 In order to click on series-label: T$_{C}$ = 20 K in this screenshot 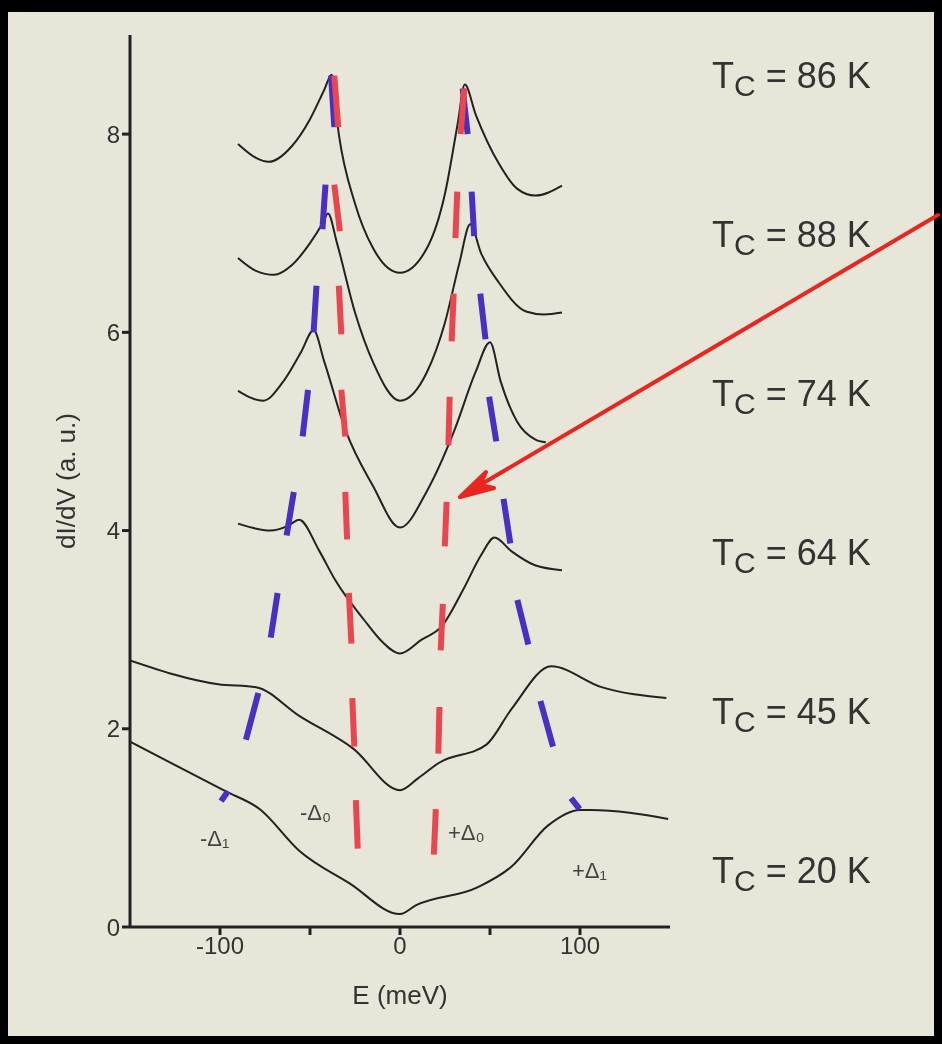, I will do `click(791, 874)`.